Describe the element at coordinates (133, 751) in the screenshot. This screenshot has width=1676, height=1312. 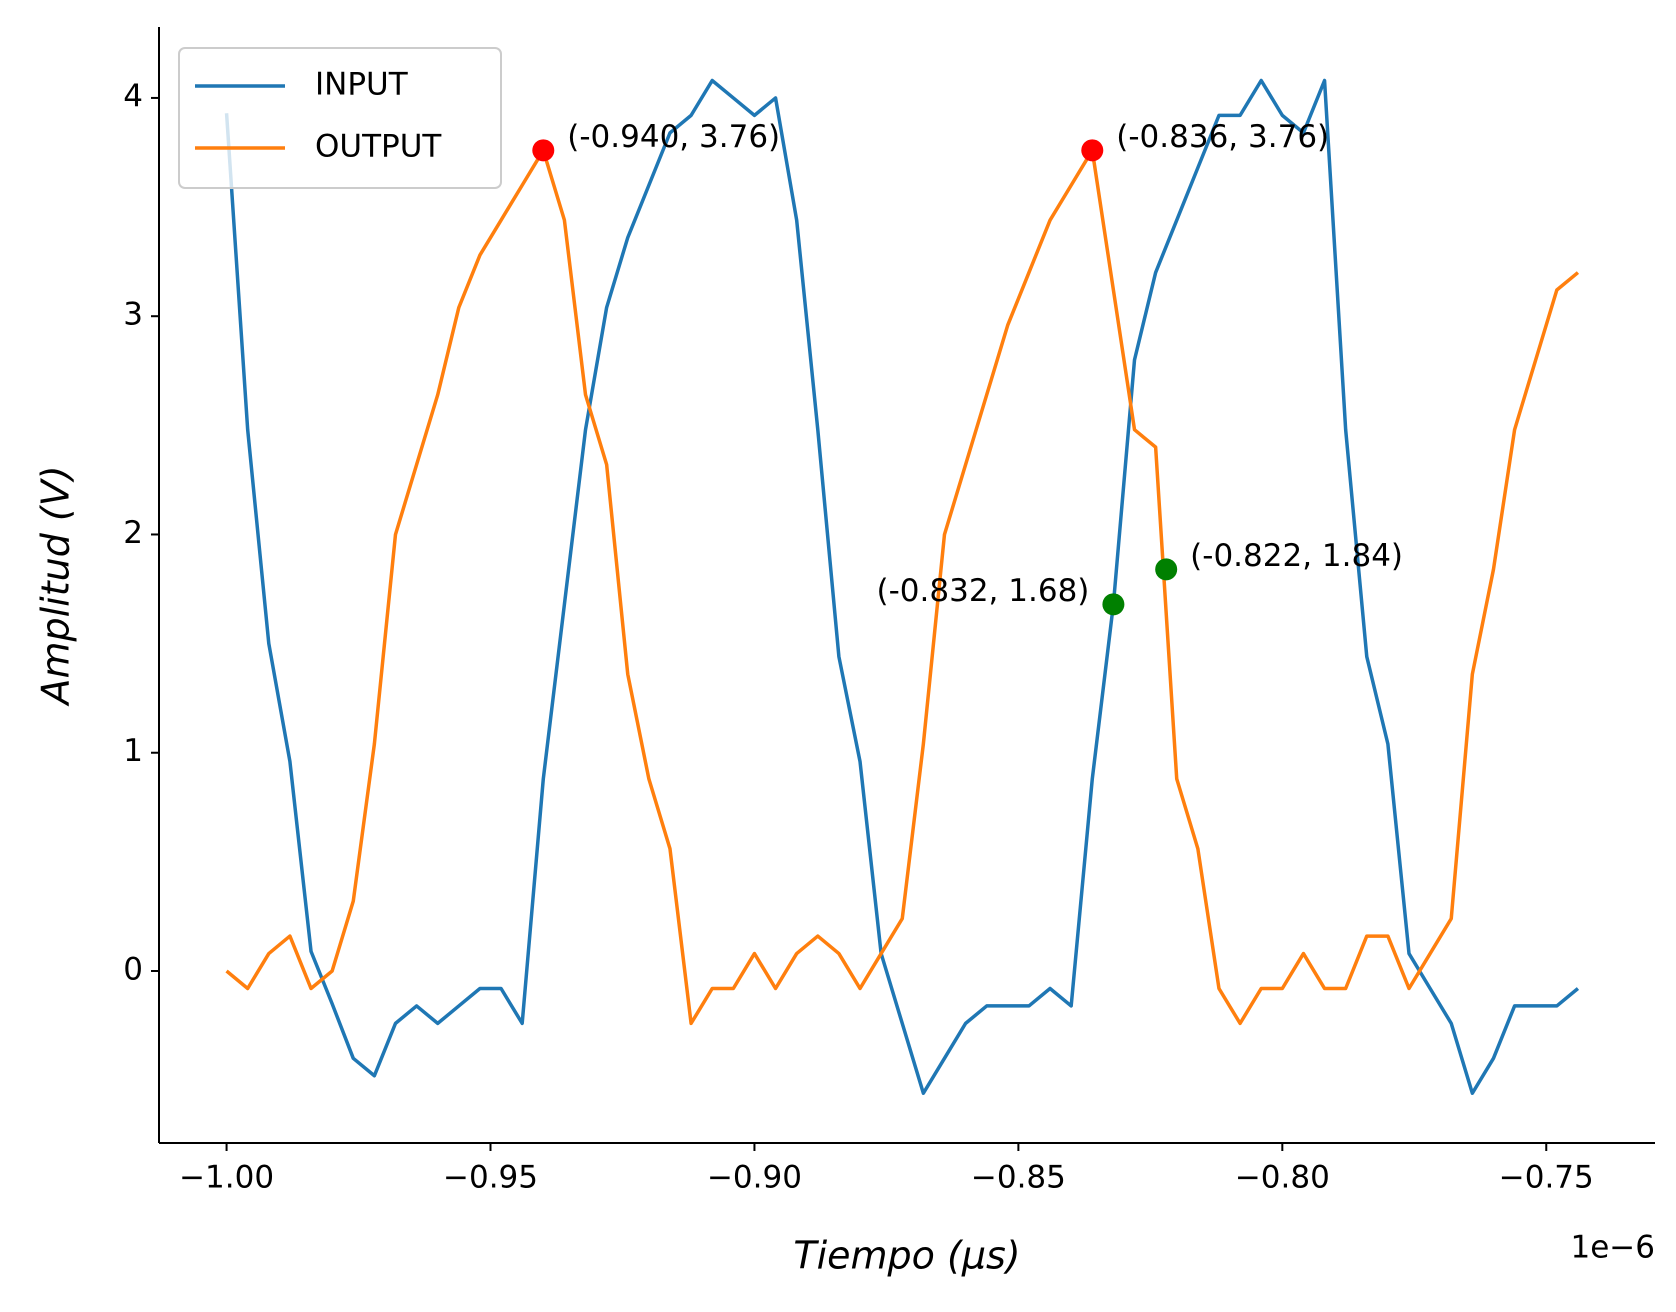
I see `y-tick-label: 1` at that location.